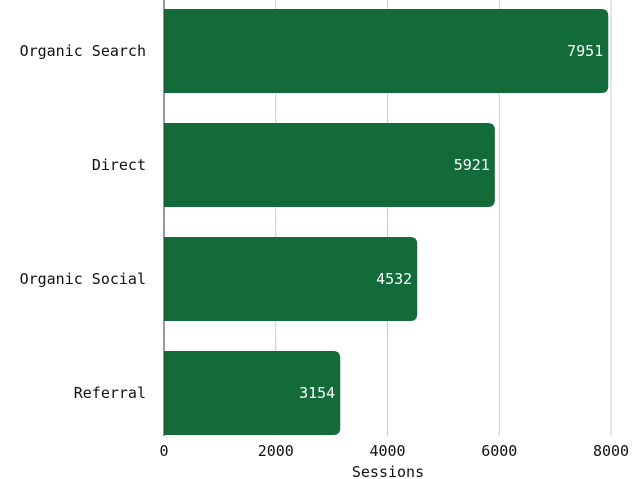 The width and height of the screenshot is (634, 479). Describe the element at coordinates (83, 51) in the screenshot. I see `category-label: Organic Search` at that location.